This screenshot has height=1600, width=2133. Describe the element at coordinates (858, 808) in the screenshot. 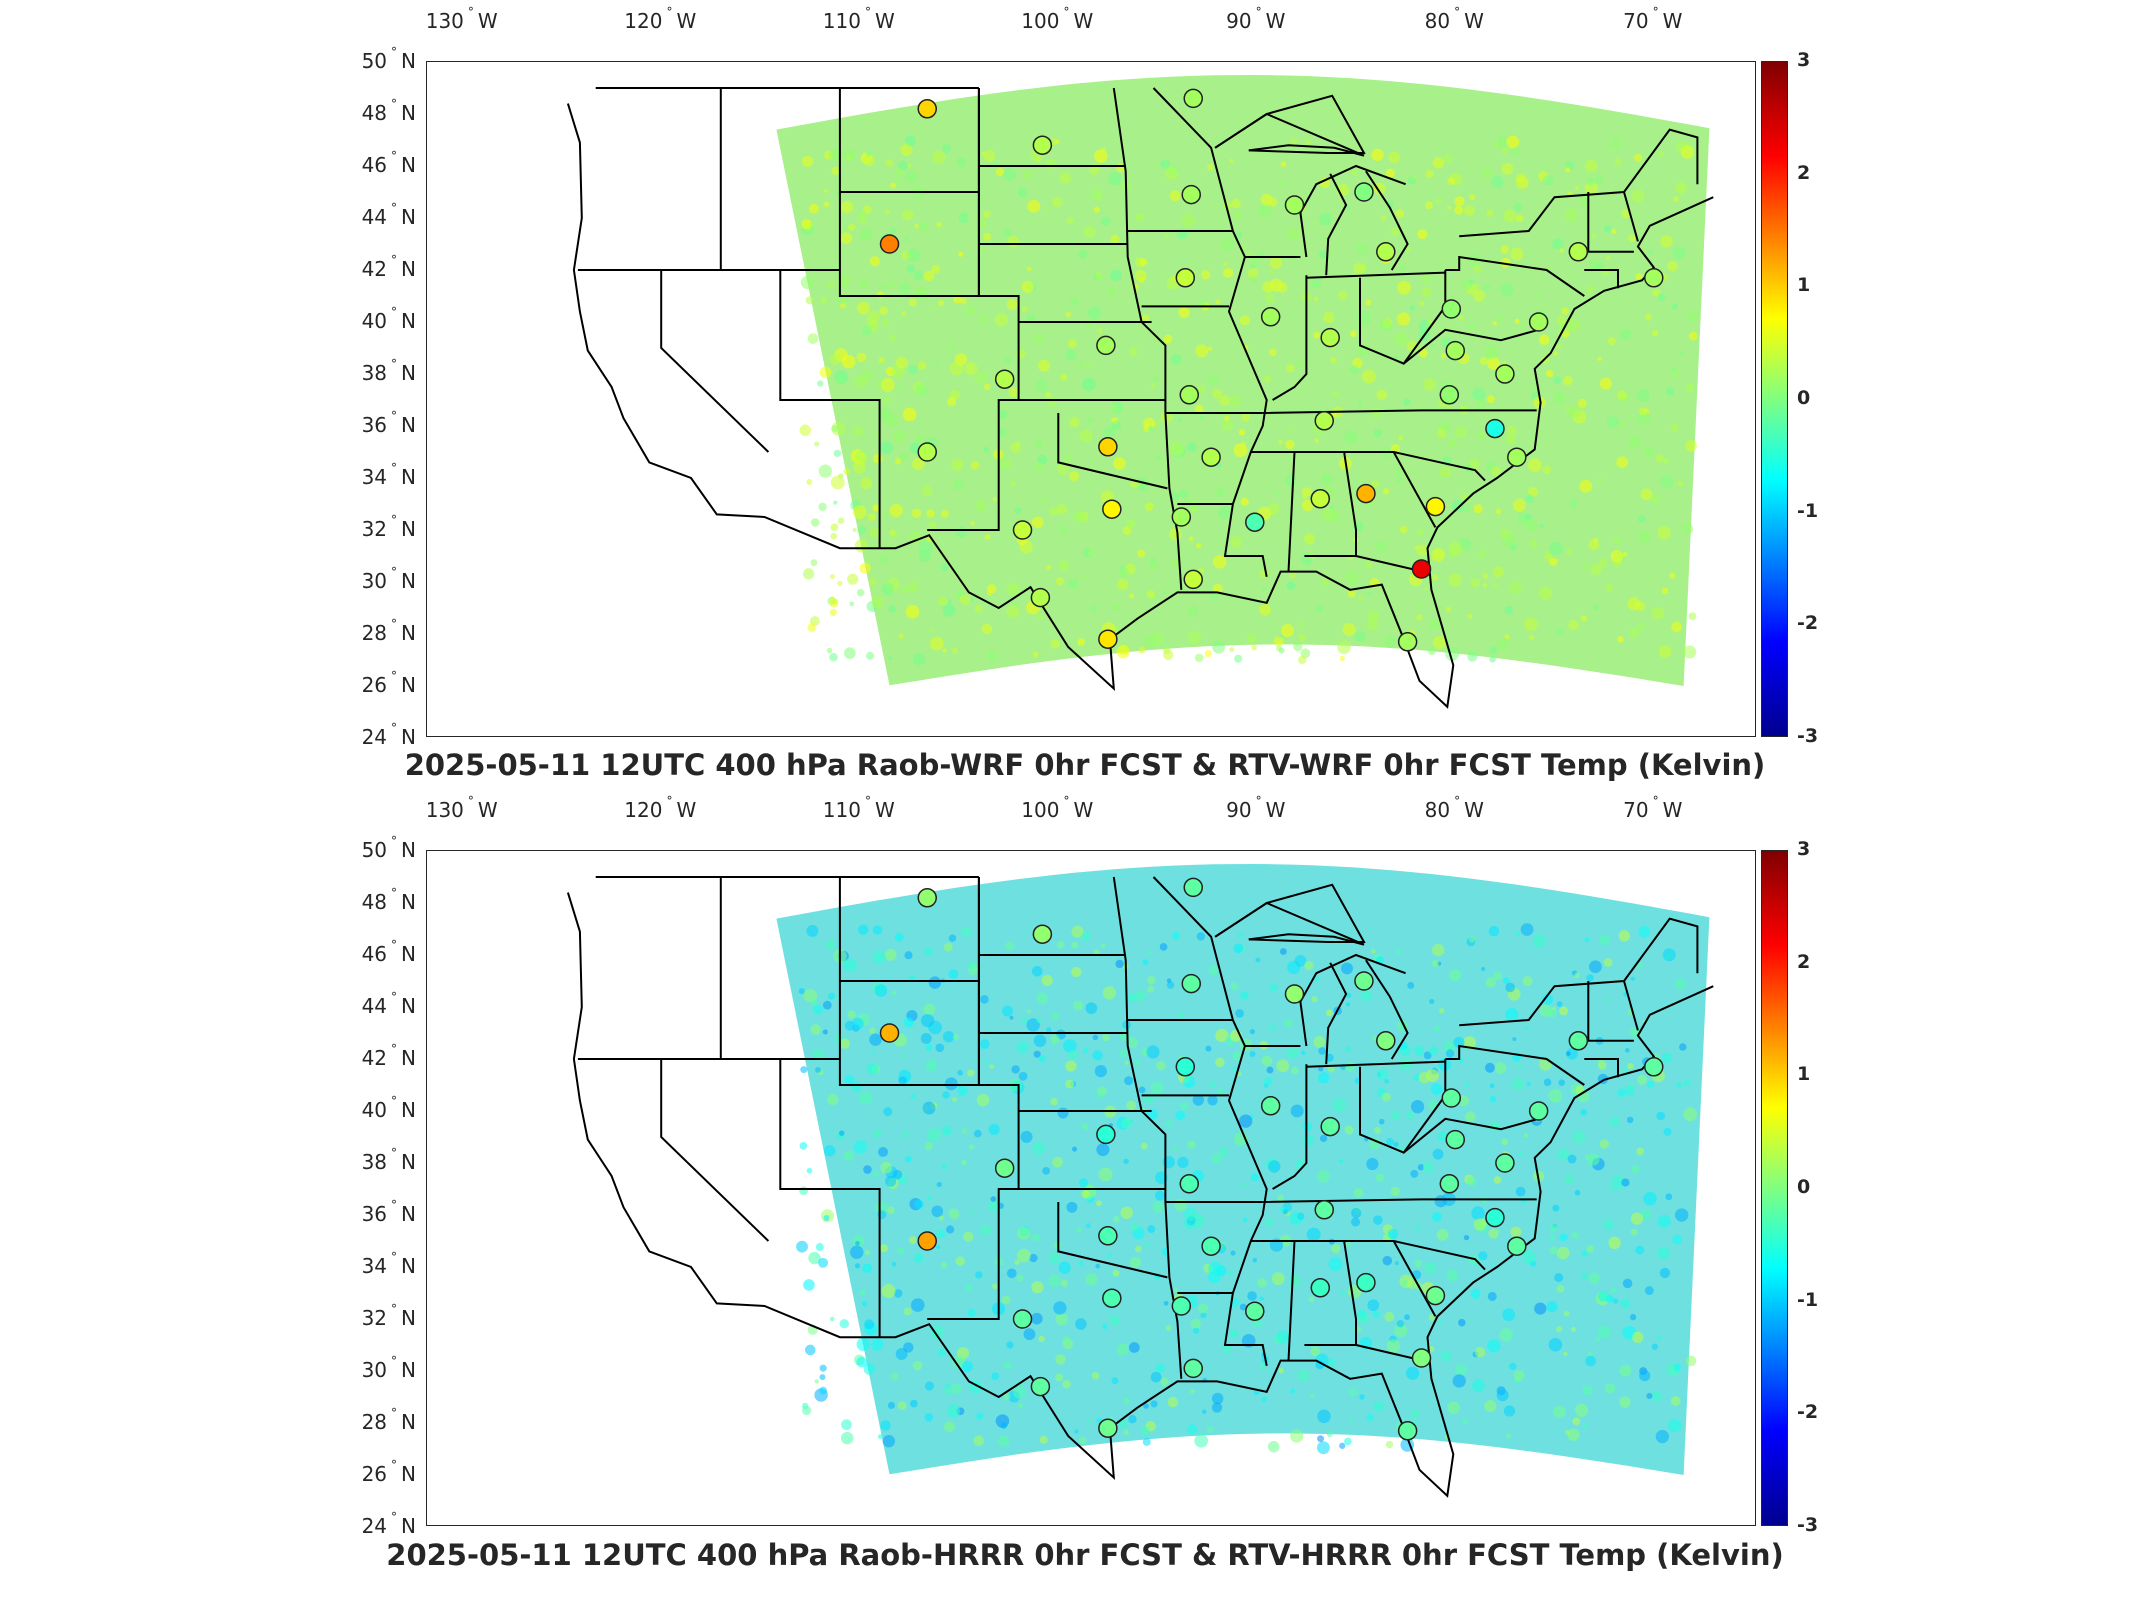

I see `lon-tick-label: 110 ° W` at that location.